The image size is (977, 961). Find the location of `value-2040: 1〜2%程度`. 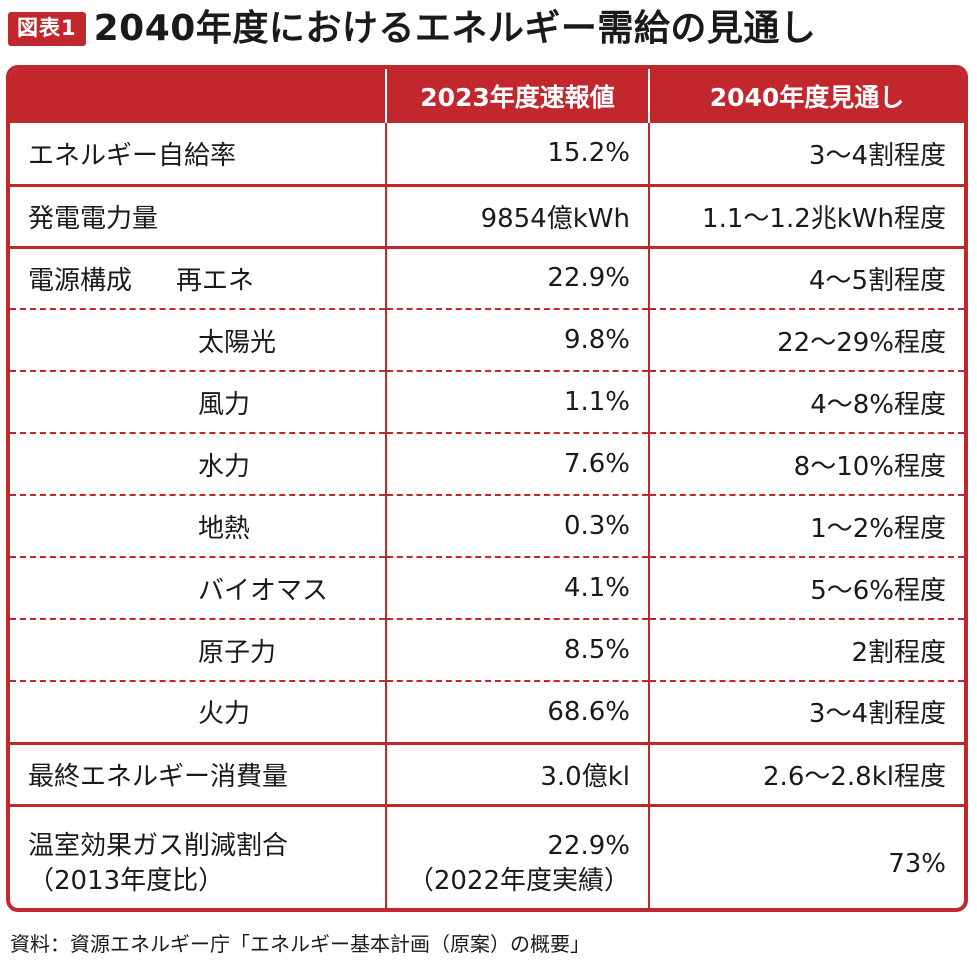

value-2040: 1〜2%程度 is located at coordinates (806, 526).